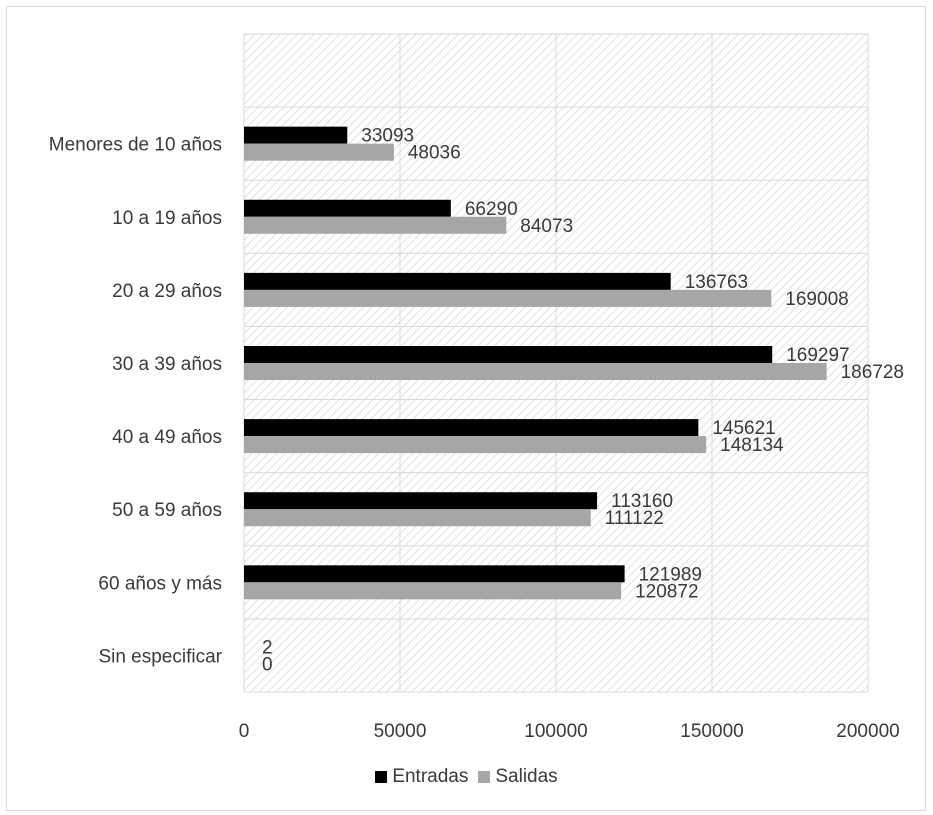  Describe the element at coordinates (160, 656) in the screenshot. I see `y-category-label: Sin especificar` at that location.